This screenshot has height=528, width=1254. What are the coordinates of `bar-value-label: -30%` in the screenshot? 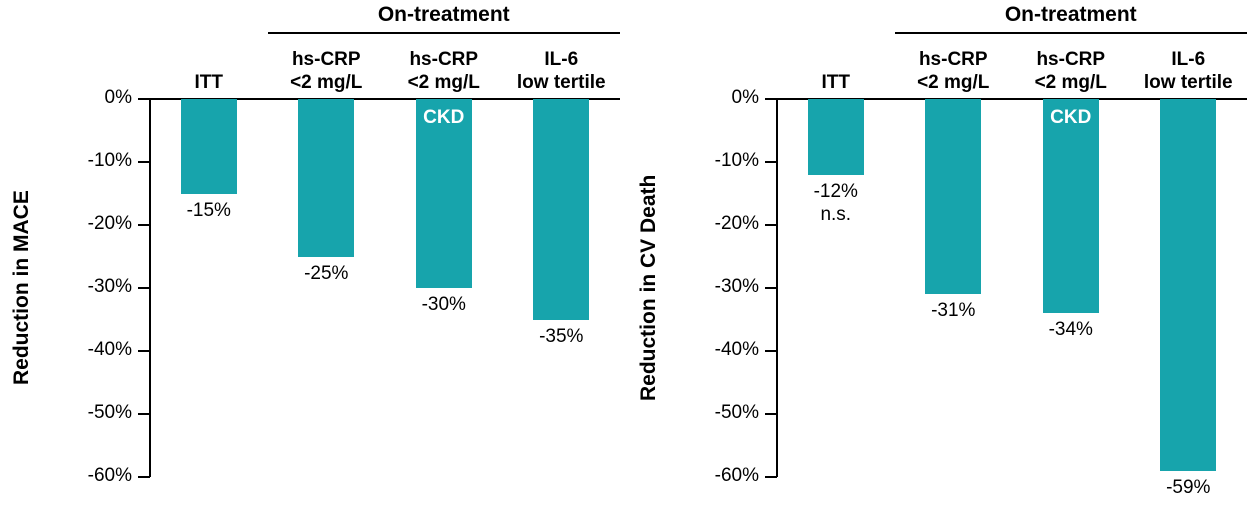 It's located at (443, 304).